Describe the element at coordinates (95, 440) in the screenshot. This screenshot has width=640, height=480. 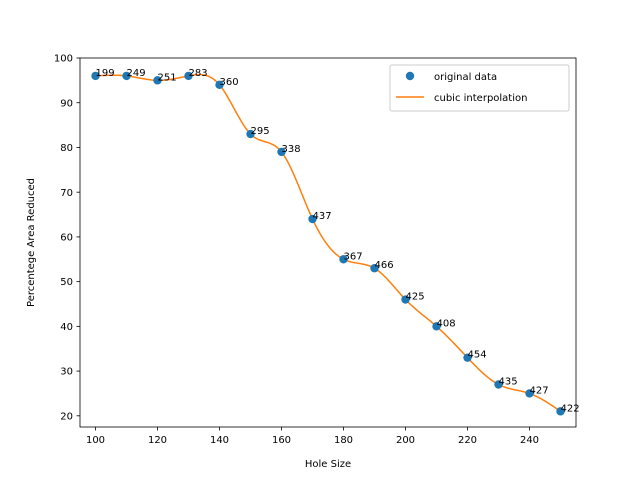
I see `x-tick-label: 100` at that location.